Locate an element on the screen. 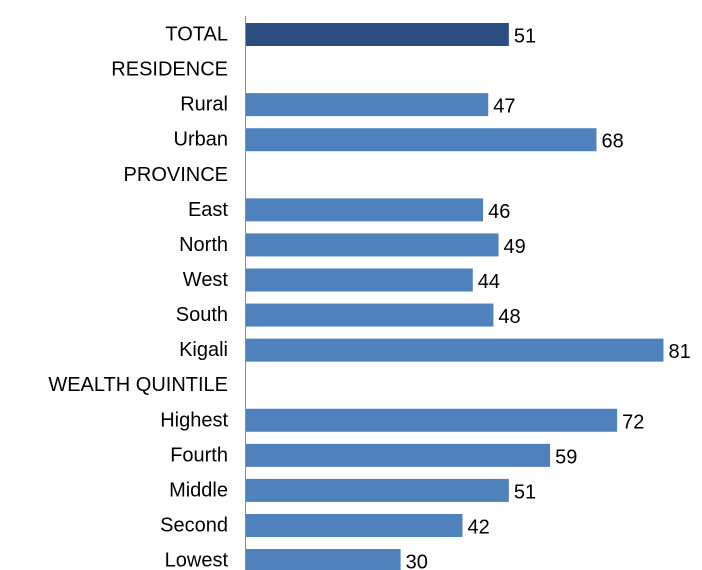 Image resolution: width=702 pixels, height=570 pixels. category-label-north: North is located at coordinates (203, 245).